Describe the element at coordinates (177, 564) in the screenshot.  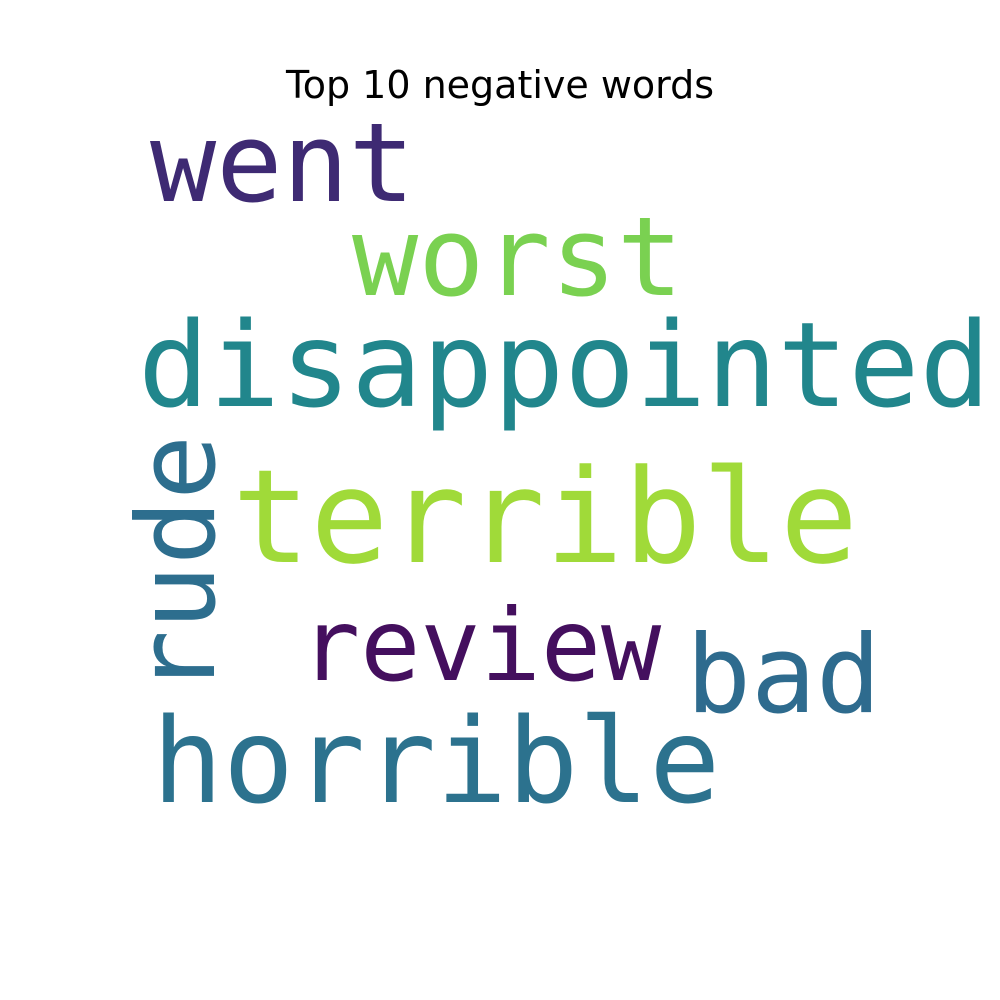
I see `word-rude: rude` at that location.